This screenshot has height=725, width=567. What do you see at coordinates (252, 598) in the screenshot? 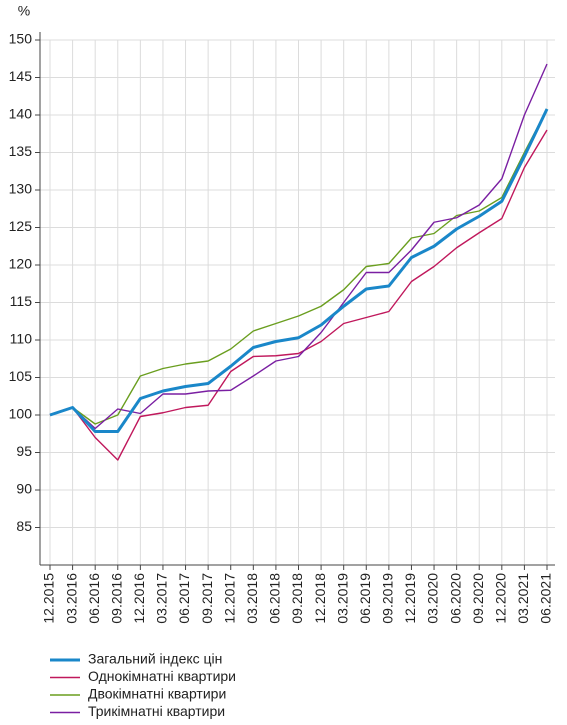
I see `x-tick-label: 03.2018` at bounding box center [252, 598].